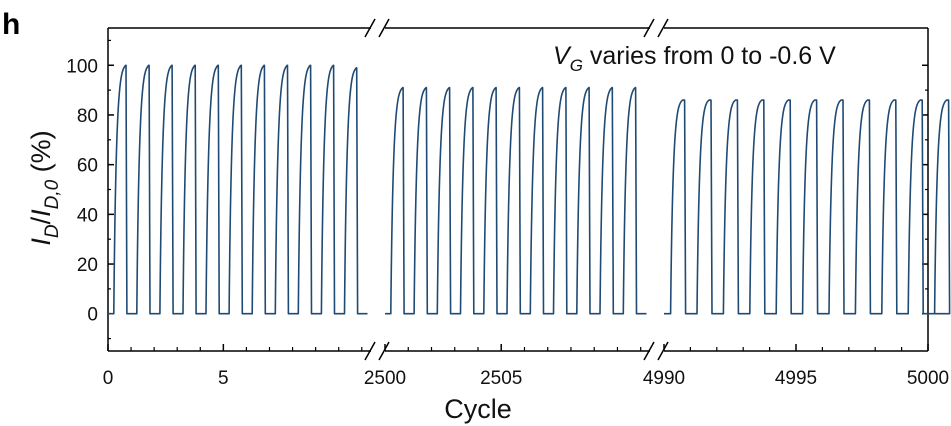 Image resolution: width=951 pixels, height=426 pixels. Describe the element at coordinates (87, 116) in the screenshot. I see `y-tick-label: 80` at that location.